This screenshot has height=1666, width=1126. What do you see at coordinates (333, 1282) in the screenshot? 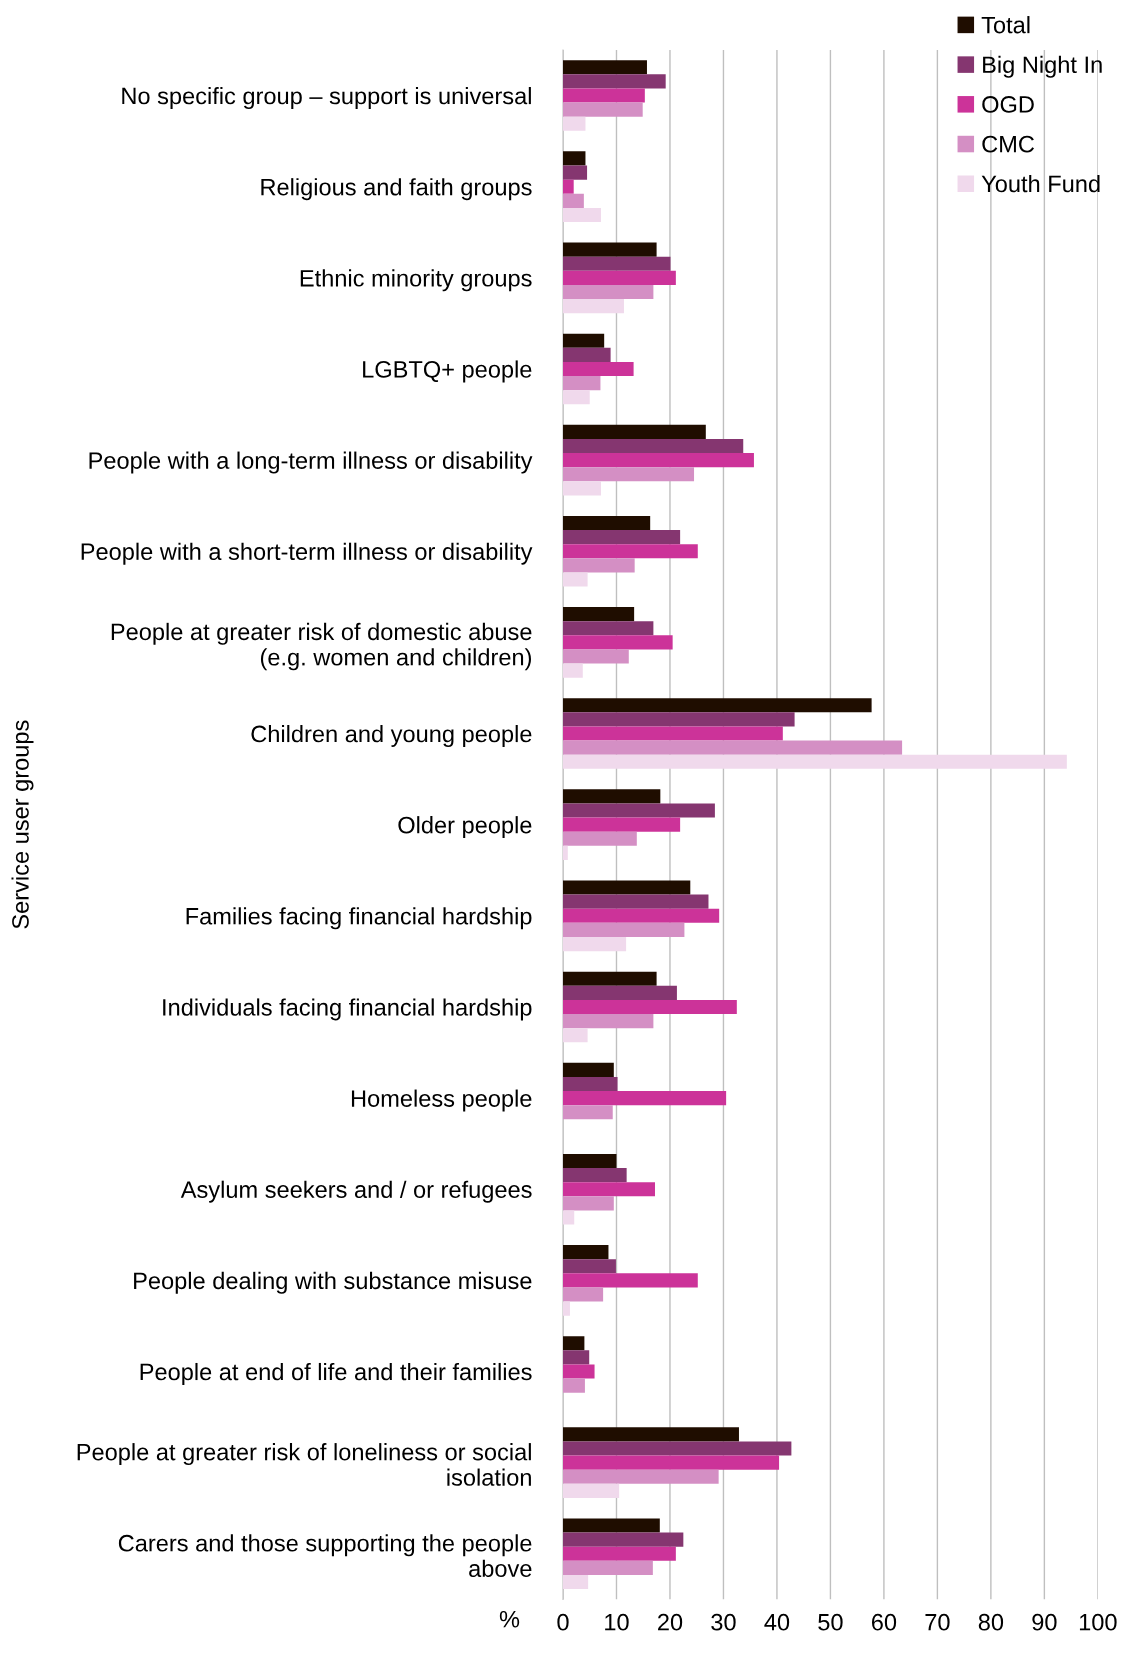
I see `y-tick-label: People dealing with substance misuse` at bounding box center [333, 1282].